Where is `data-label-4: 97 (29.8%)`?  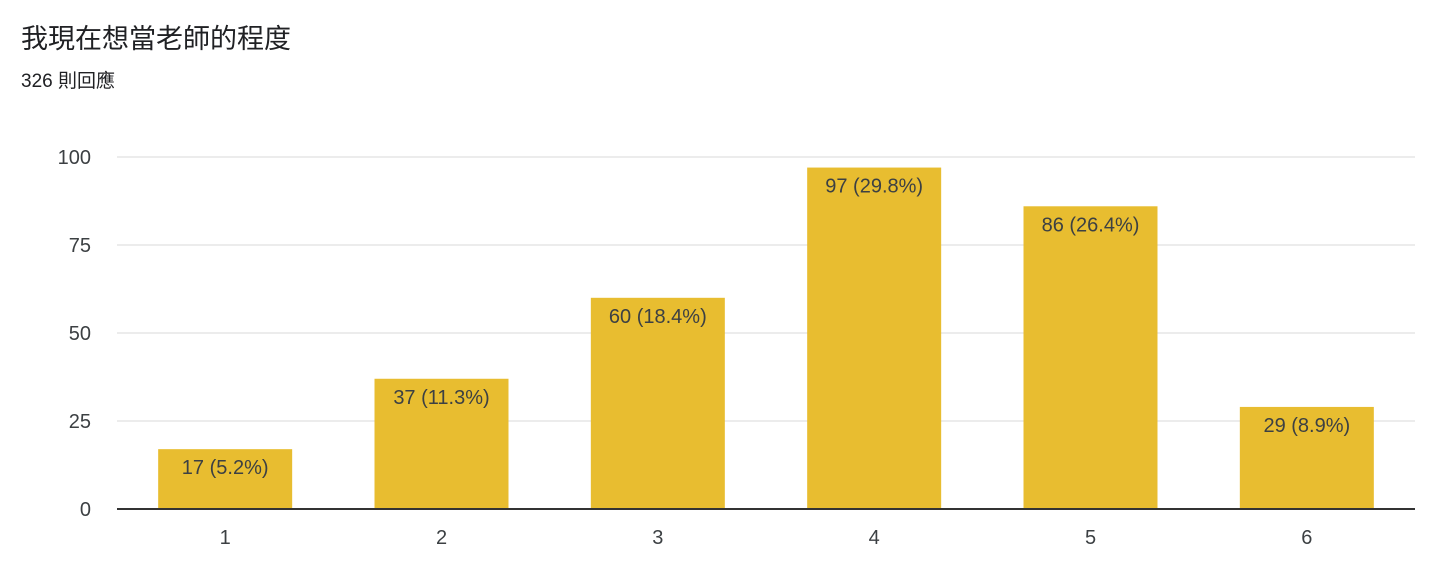
data-label-4: 97 (29.8%) is located at coordinates (874, 187).